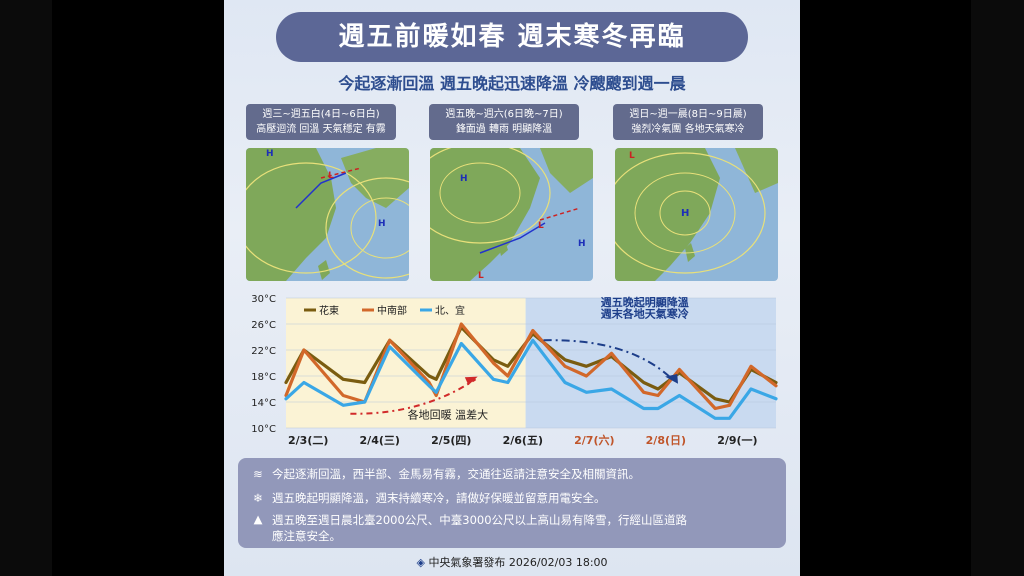  I want to click on notice-text-snow-1: 週五晚至週日晨北臺2000公尺、中臺3000公尺以上高山易有降雪，行經山區道路, so click(480, 520).